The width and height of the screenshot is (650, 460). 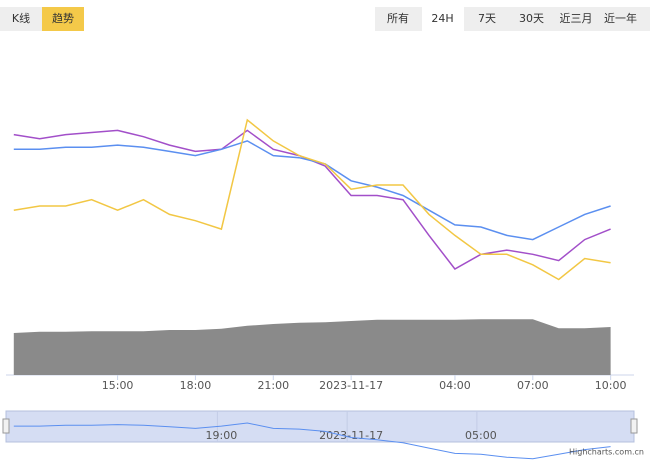 I want to click on navigator-line, so click(x=312, y=441).